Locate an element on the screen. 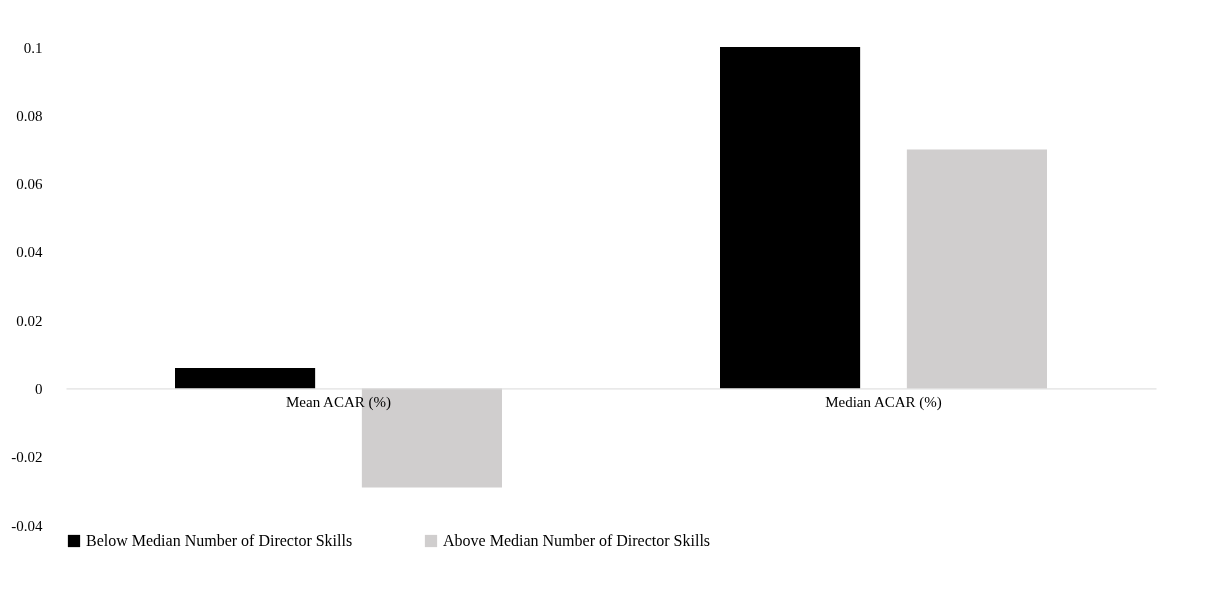  y-tick-label: 0.08 is located at coordinates (29, 115).